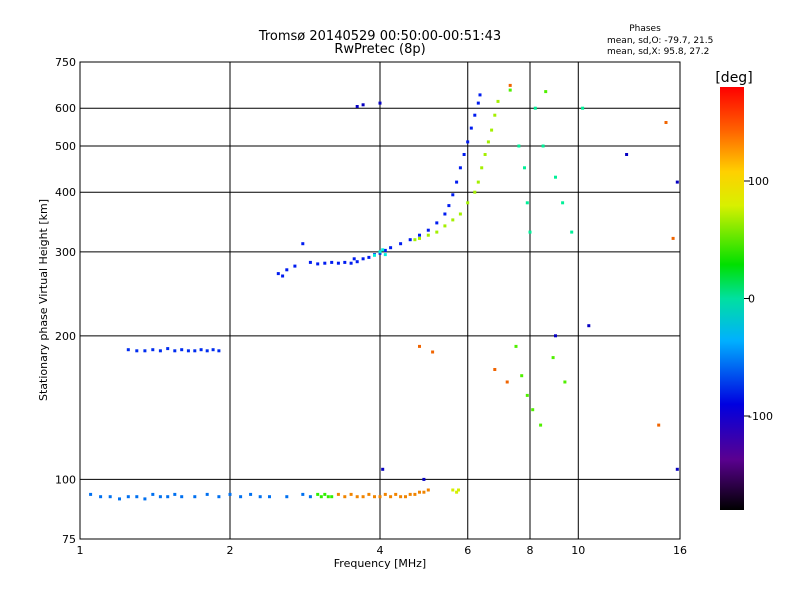  Describe the element at coordinates (732, 298) in the screenshot. I see `colorbar` at that location.